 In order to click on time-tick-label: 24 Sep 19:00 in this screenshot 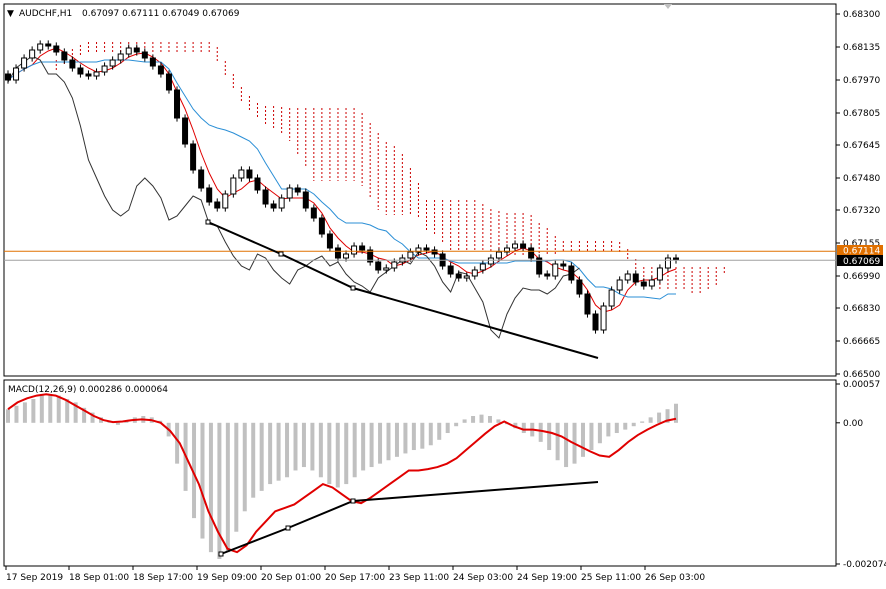, I will do `click(547, 578)`.